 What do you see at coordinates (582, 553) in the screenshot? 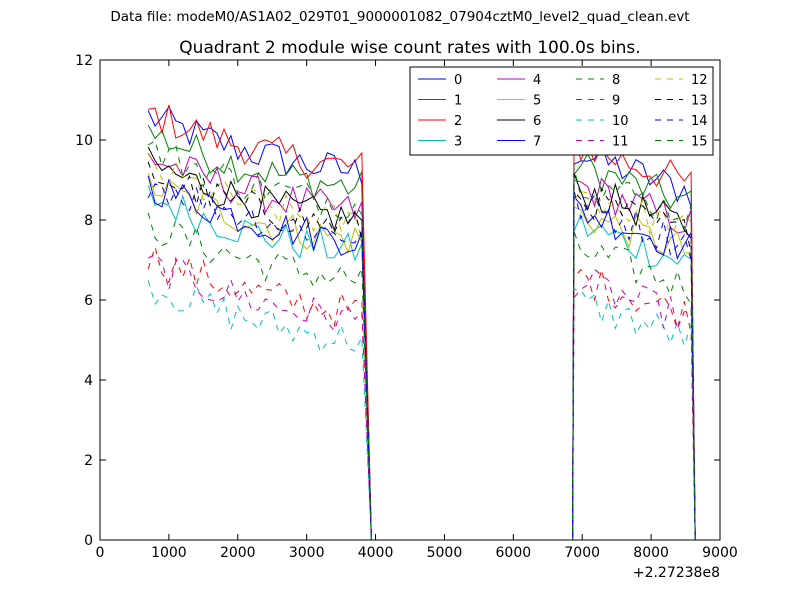
I see `x-tick-label: 7000` at bounding box center [582, 553].